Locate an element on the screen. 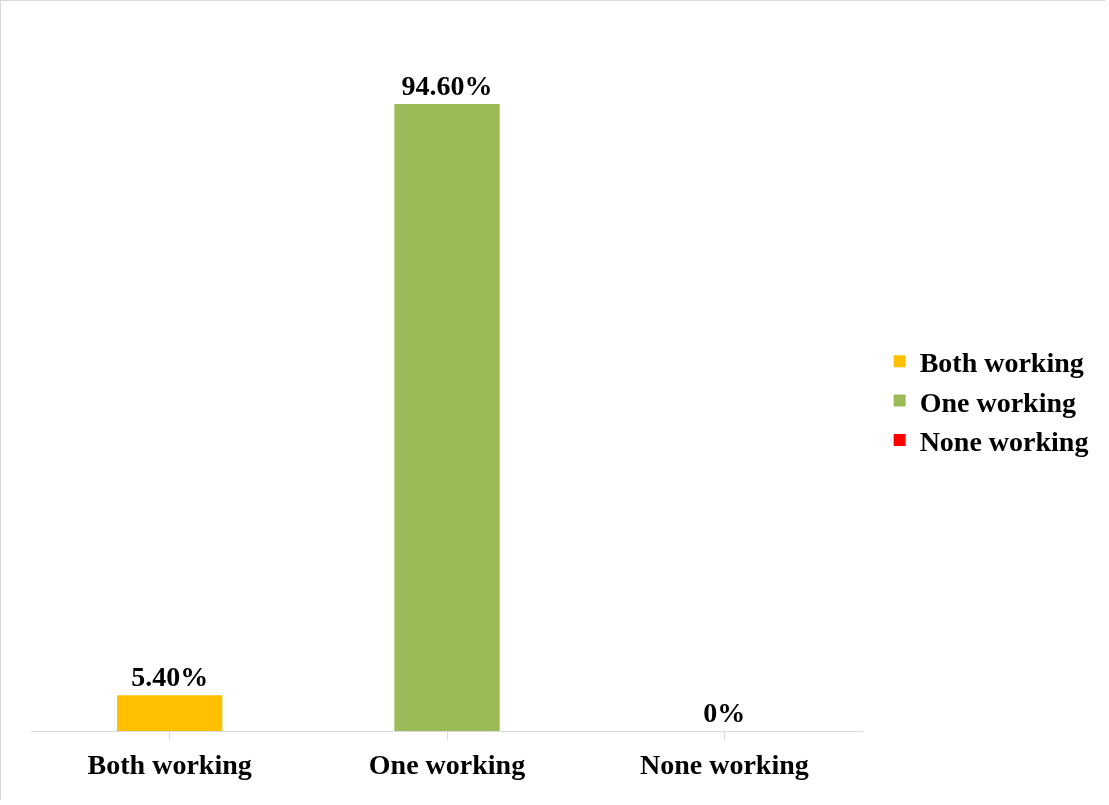 This screenshot has height=805, width=1109. x-tick-label: None working is located at coordinates (724, 764).